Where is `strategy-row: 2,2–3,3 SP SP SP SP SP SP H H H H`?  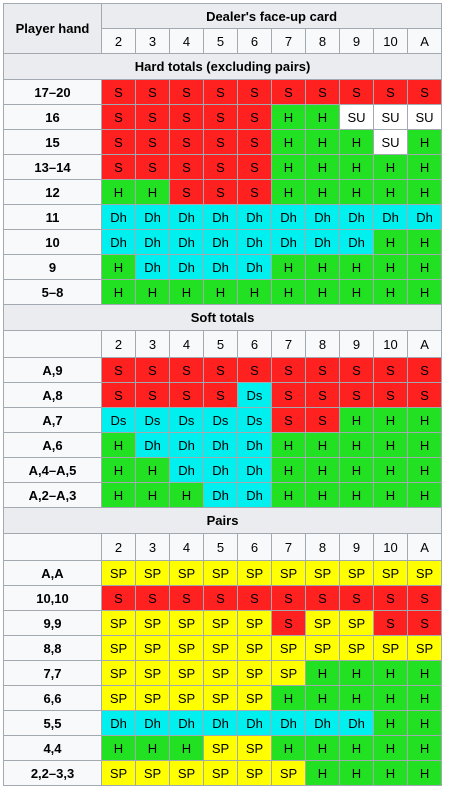
strategy-row: 2,2–3,3 SP SP SP SP SP SP H H H H is located at coordinates (223, 773).